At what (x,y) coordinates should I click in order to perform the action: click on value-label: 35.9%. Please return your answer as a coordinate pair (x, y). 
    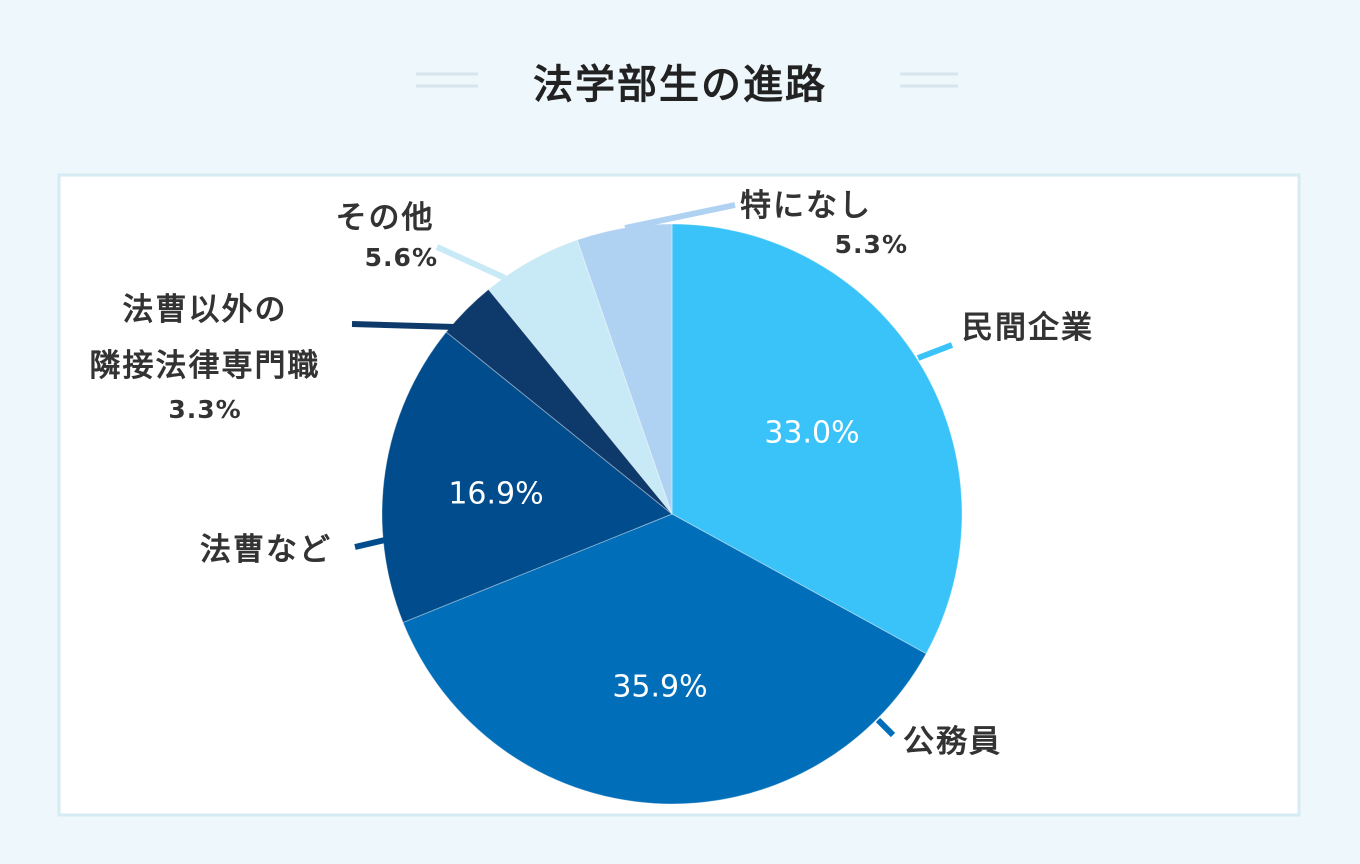
    Looking at the image, I should click on (659, 687).